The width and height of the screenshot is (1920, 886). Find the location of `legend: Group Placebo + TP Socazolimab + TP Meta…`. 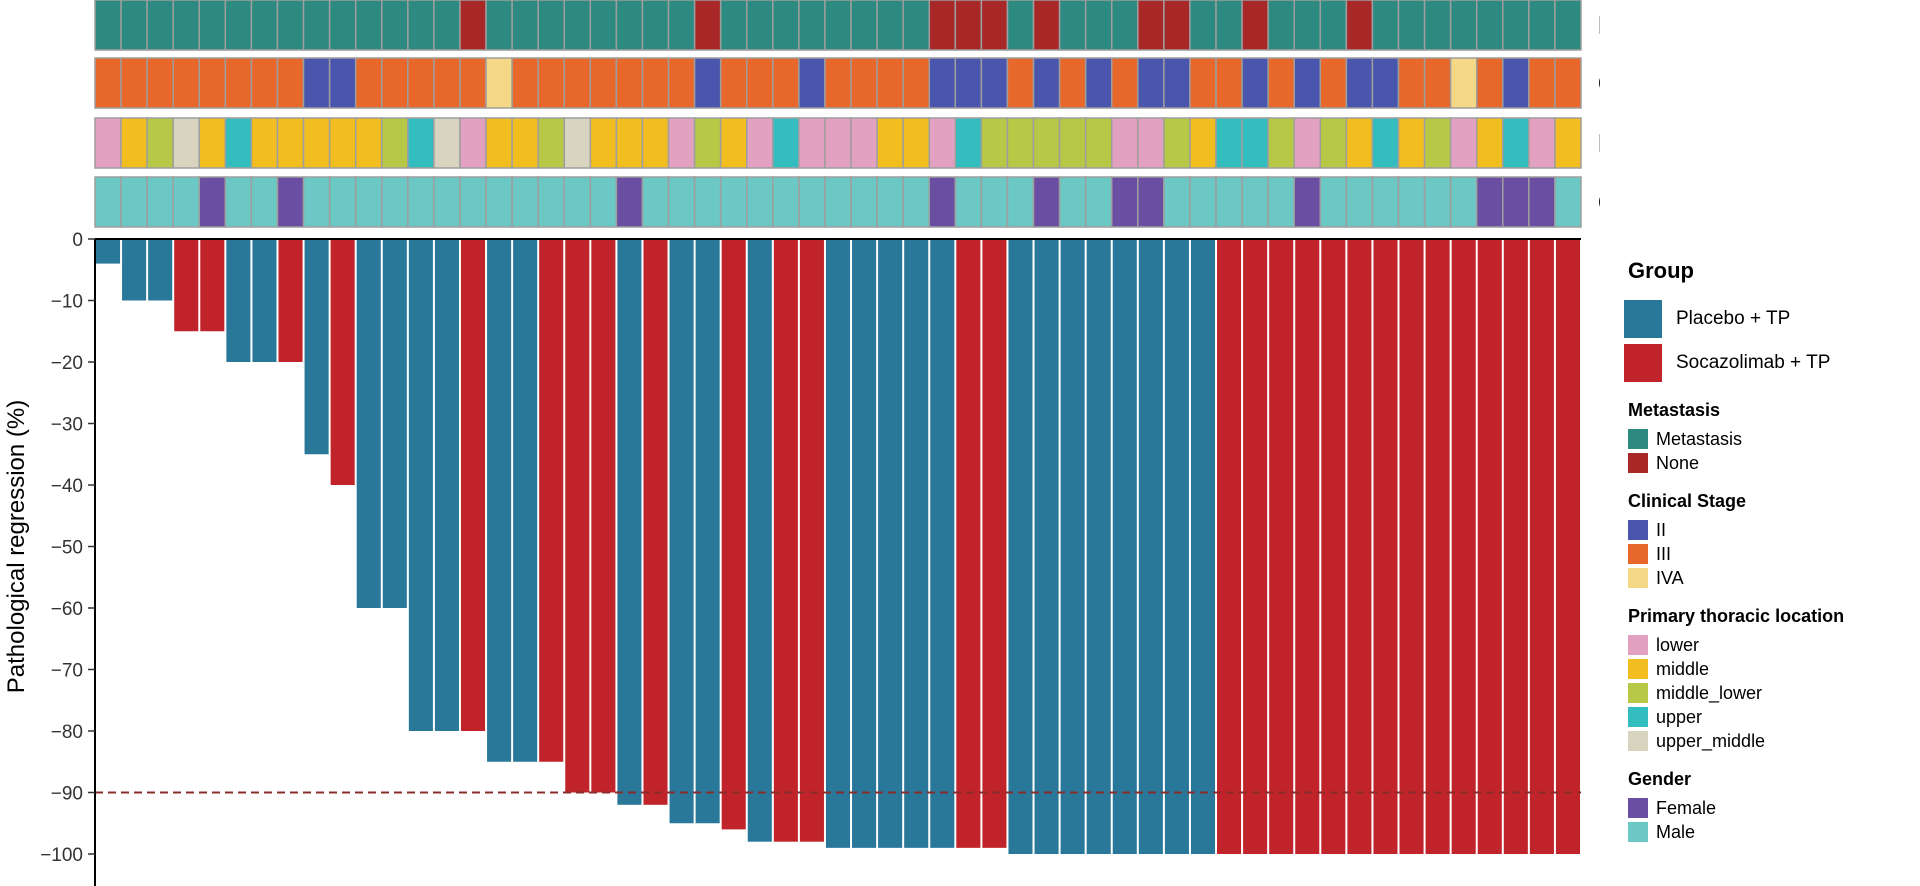

legend: Group Placebo + TP Socazolimab + TP Meta… is located at coordinates (1769, 551).